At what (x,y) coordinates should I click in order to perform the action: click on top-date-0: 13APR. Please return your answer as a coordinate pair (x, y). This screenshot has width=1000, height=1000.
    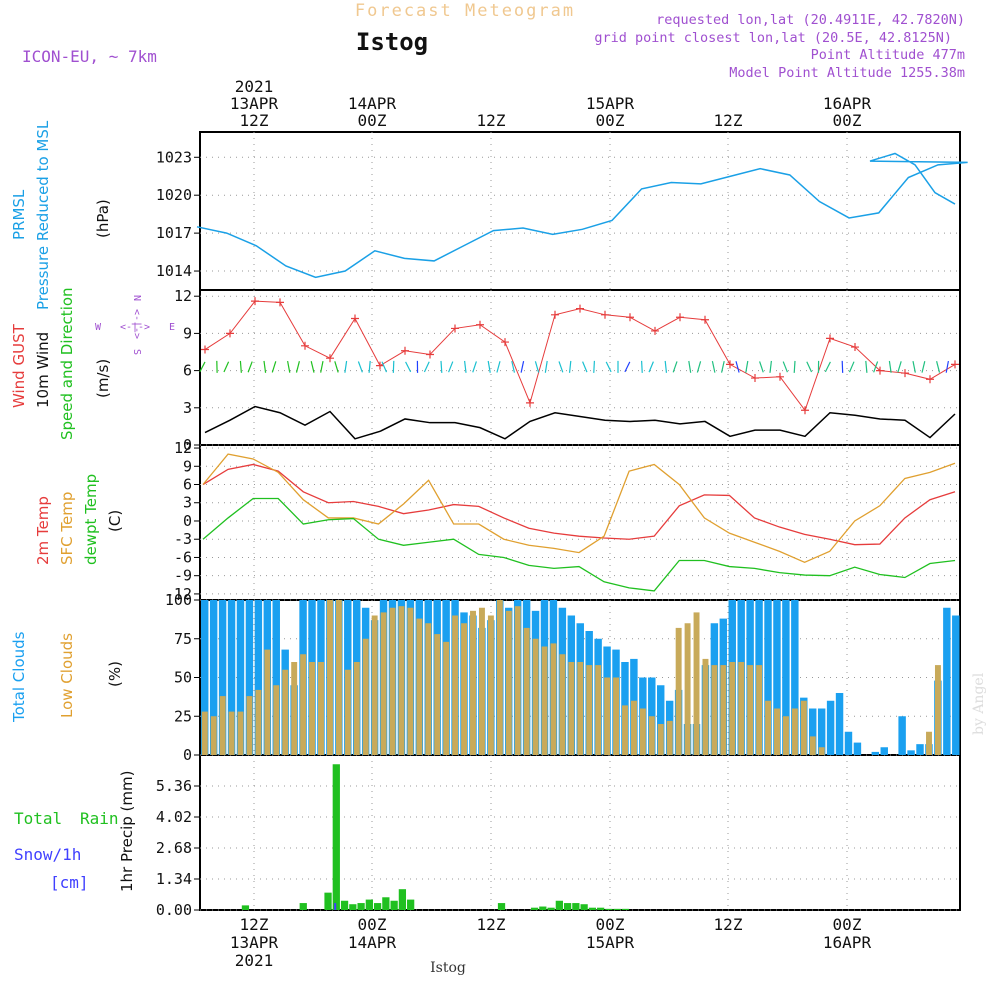
    Looking at the image, I should click on (254, 103).